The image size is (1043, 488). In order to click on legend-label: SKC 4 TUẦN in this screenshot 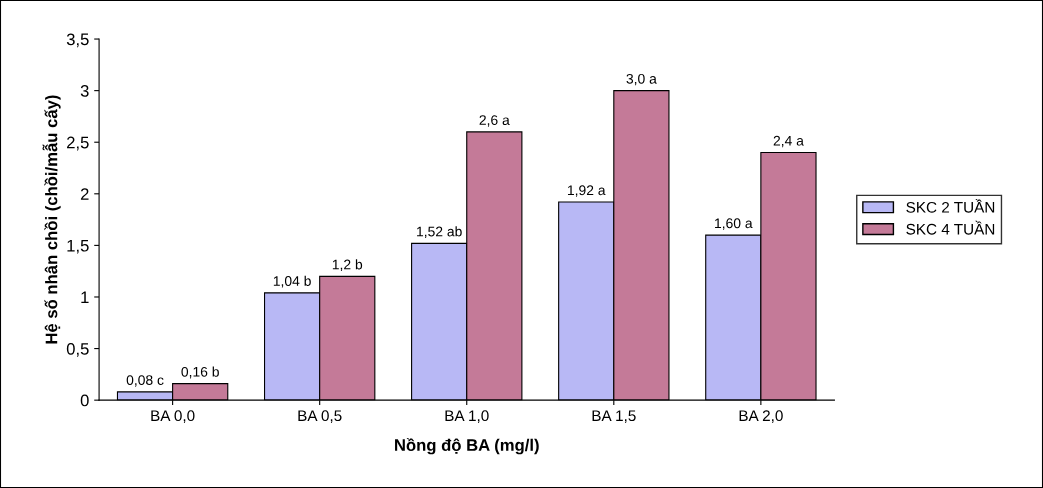, I will do `click(950, 227)`.